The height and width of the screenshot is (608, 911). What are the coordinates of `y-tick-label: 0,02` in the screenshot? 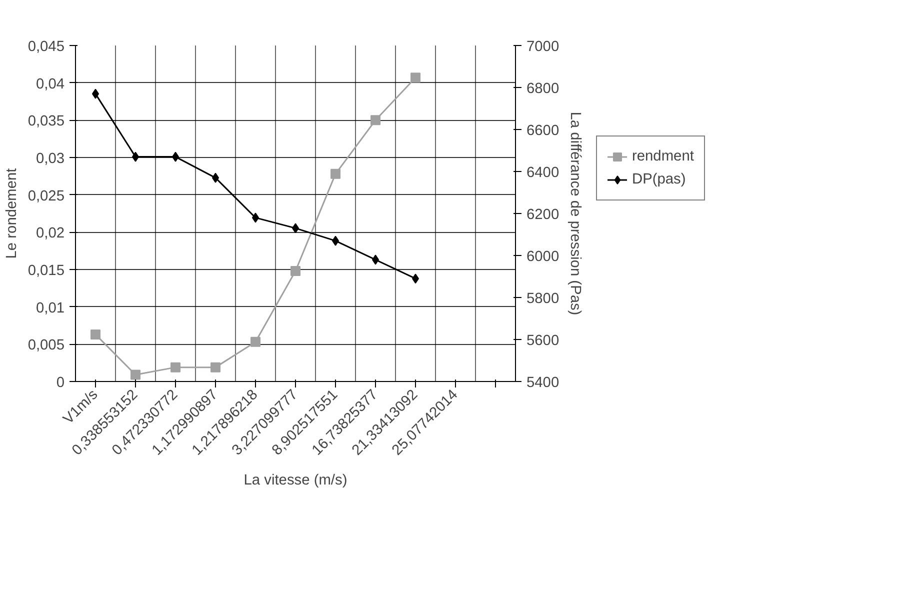 It's located at (50, 234).